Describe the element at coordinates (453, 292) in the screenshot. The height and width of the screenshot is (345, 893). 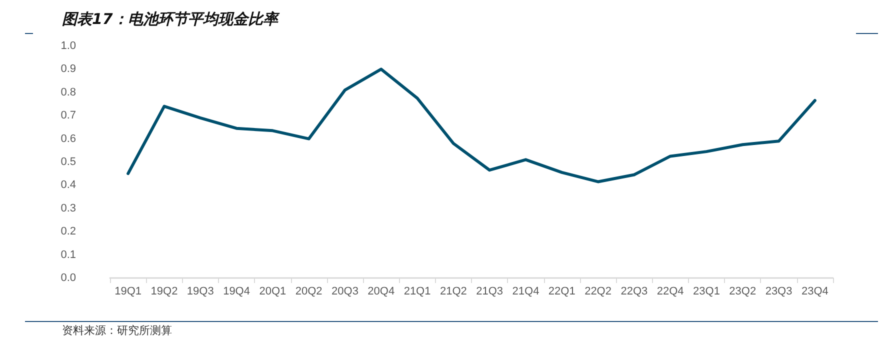
I see `x-tick-label: 21Q2` at that location.